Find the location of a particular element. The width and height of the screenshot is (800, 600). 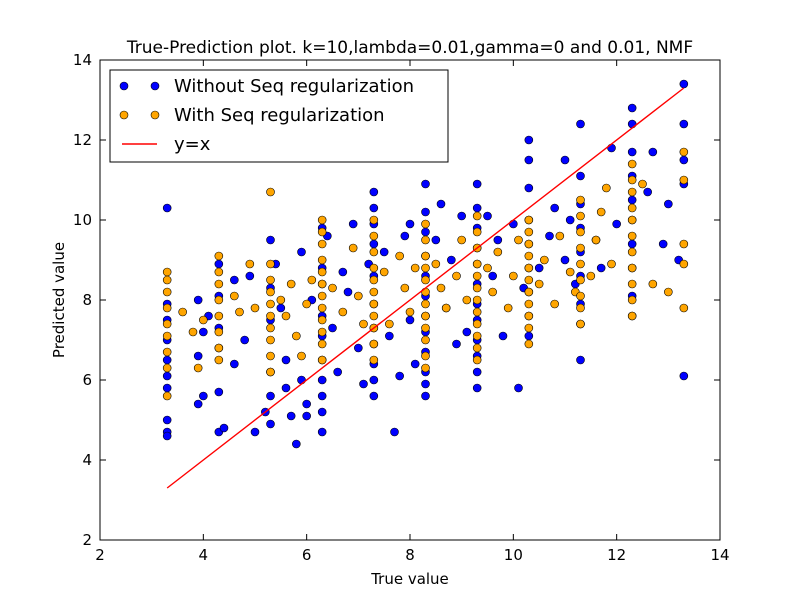

legend-marker is located at coordinates (155, 86).